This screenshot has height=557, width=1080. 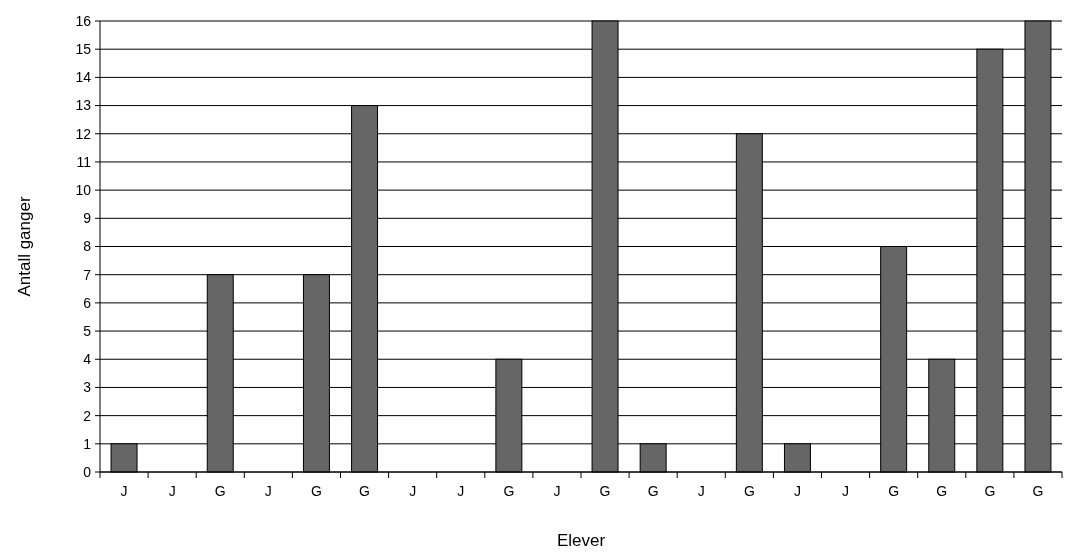 I want to click on y-tick-label: 1, so click(x=87, y=443).